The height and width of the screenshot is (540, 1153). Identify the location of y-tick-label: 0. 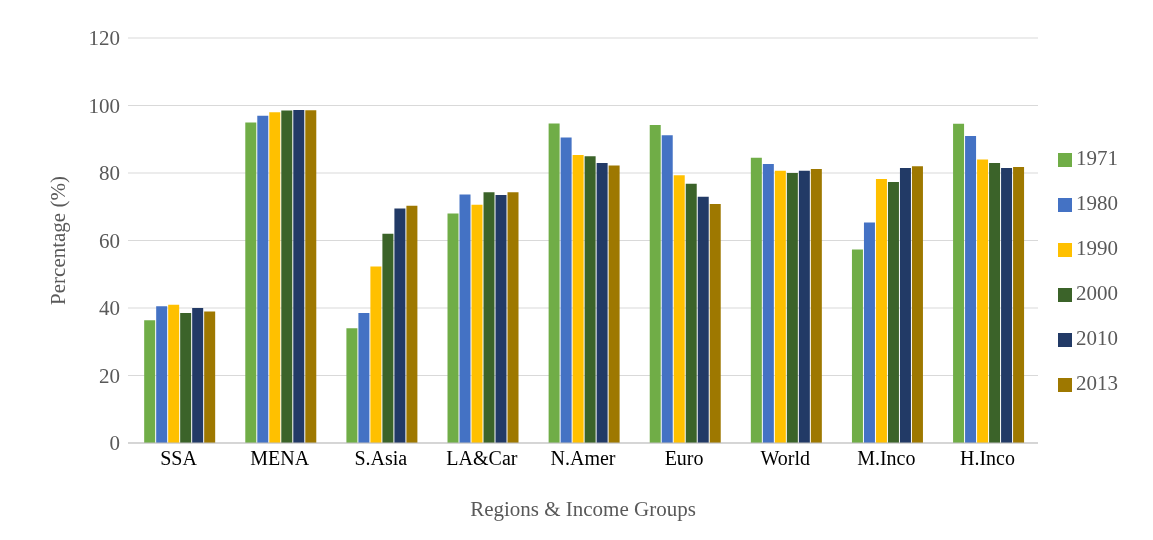
(114, 443).